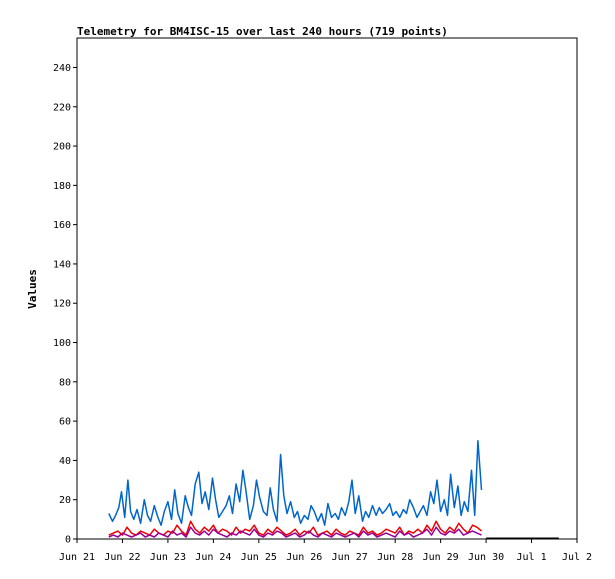 This screenshot has height=579, width=615. Describe the element at coordinates (68, 540) in the screenshot. I see `y-tick-label: 0` at that location.